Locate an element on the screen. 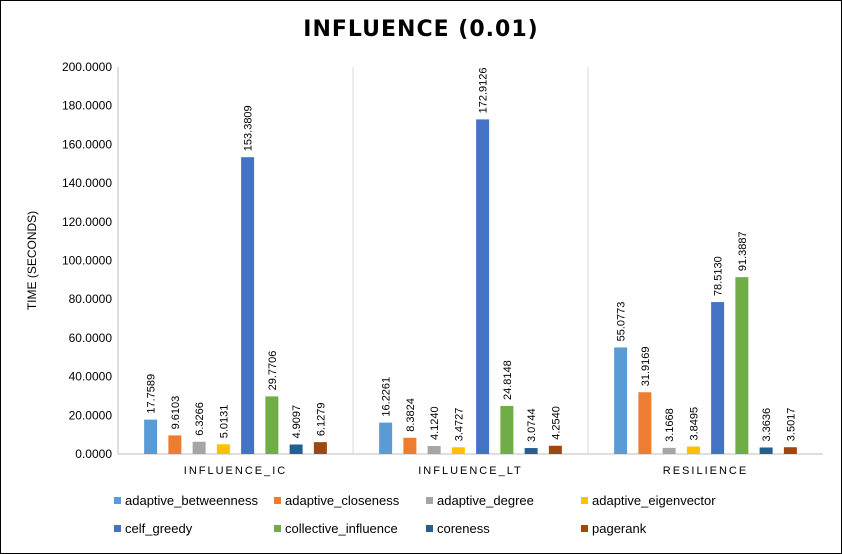 The width and height of the screenshot is (842, 554). data-label: 4.1240 is located at coordinates (435, 423).